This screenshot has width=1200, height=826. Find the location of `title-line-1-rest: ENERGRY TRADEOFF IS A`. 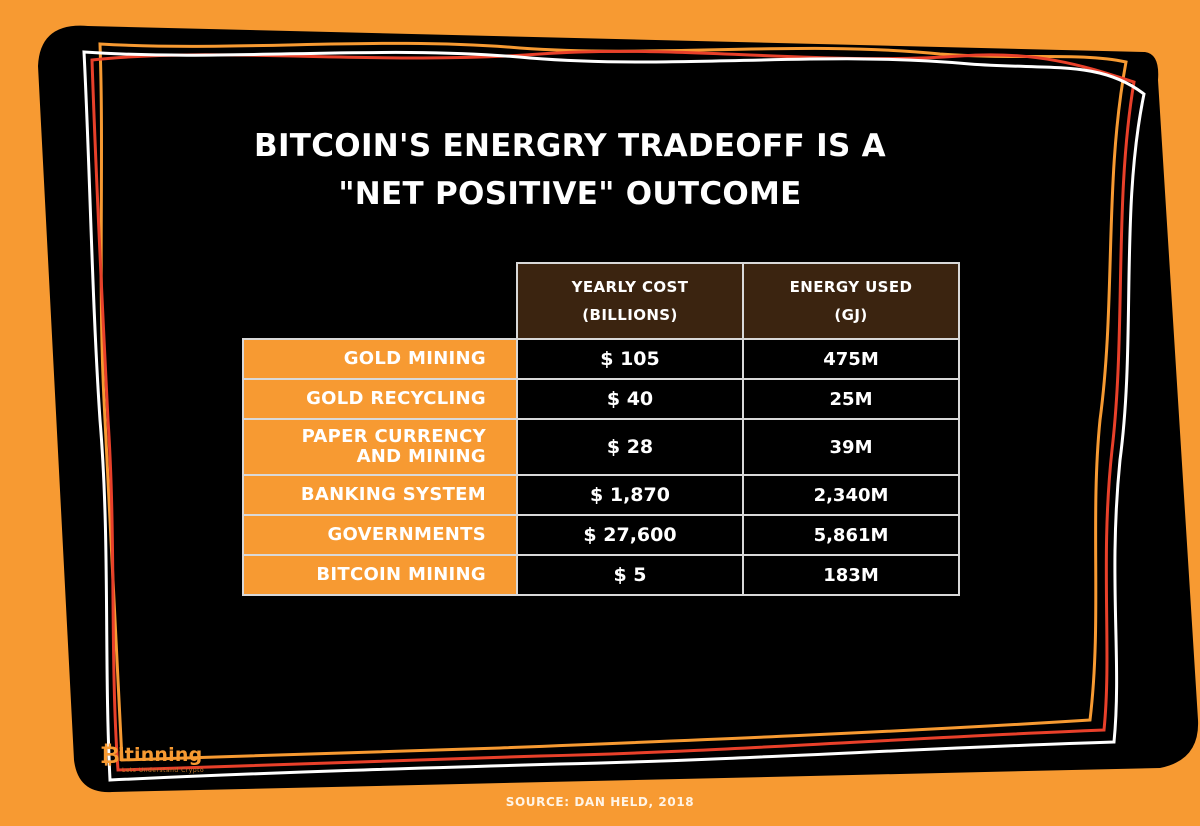

title-line-1-rest: ENERGRY TRADEOFF IS A is located at coordinates (658, 146).